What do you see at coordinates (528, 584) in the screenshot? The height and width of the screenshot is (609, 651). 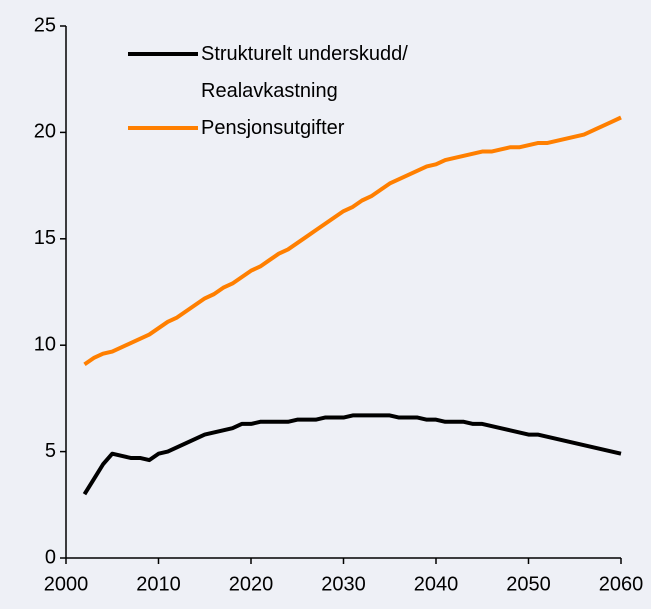 I see `x-tick-label: 2050` at bounding box center [528, 584].